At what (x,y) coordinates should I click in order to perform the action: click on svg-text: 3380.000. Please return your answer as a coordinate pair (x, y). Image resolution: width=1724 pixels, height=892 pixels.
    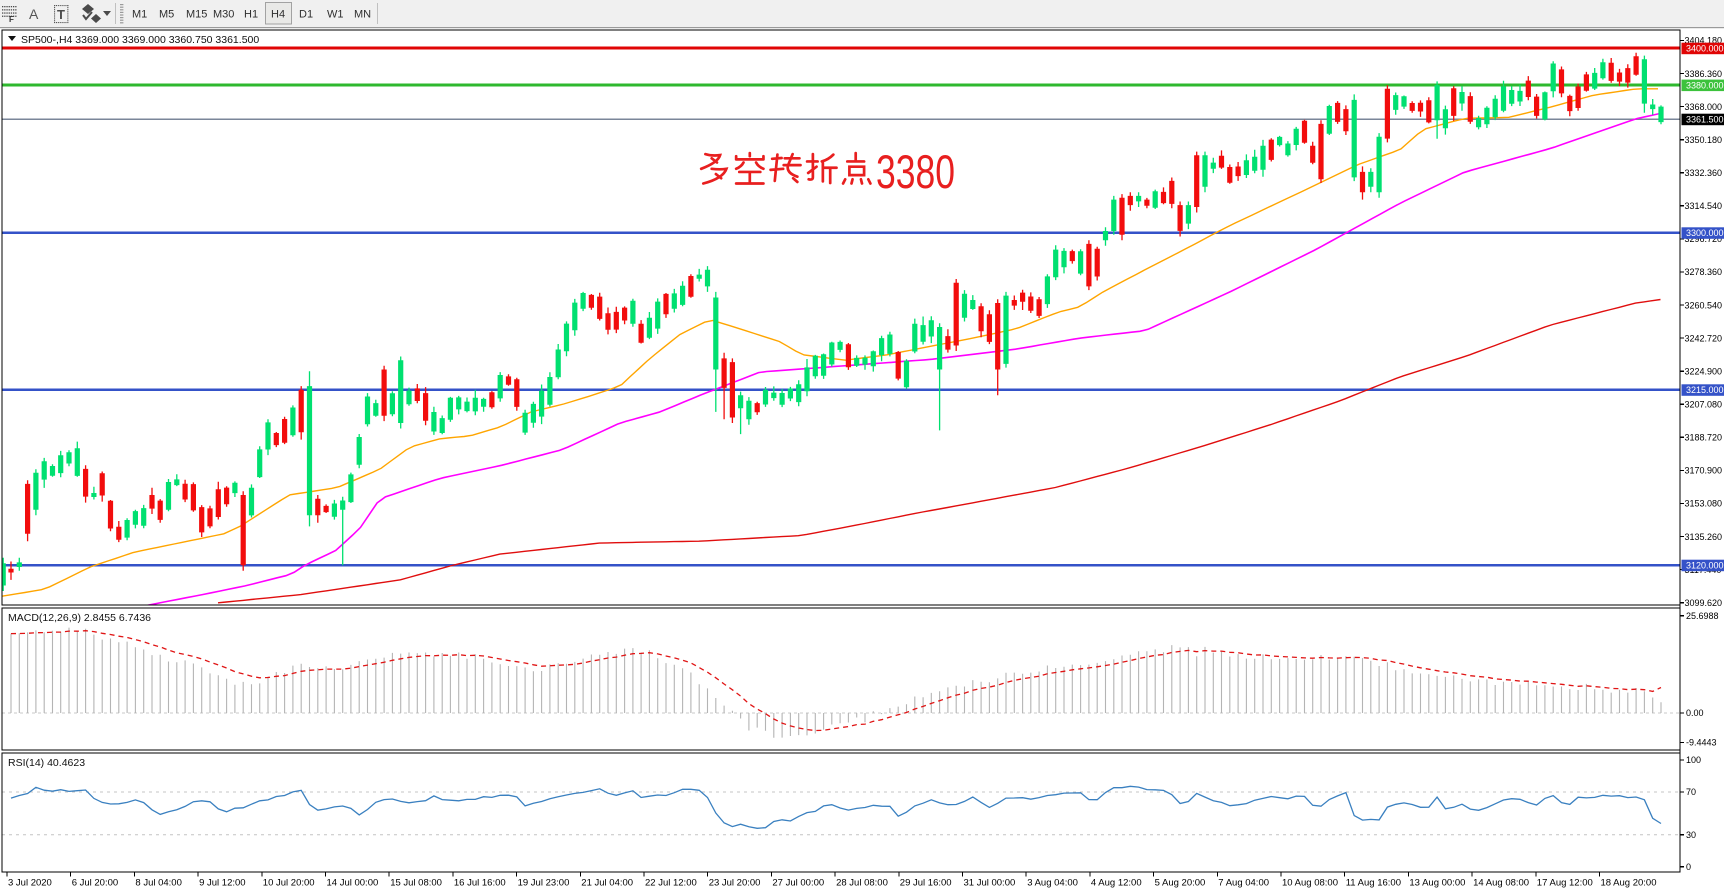
    Looking at the image, I should click on (1705, 86).